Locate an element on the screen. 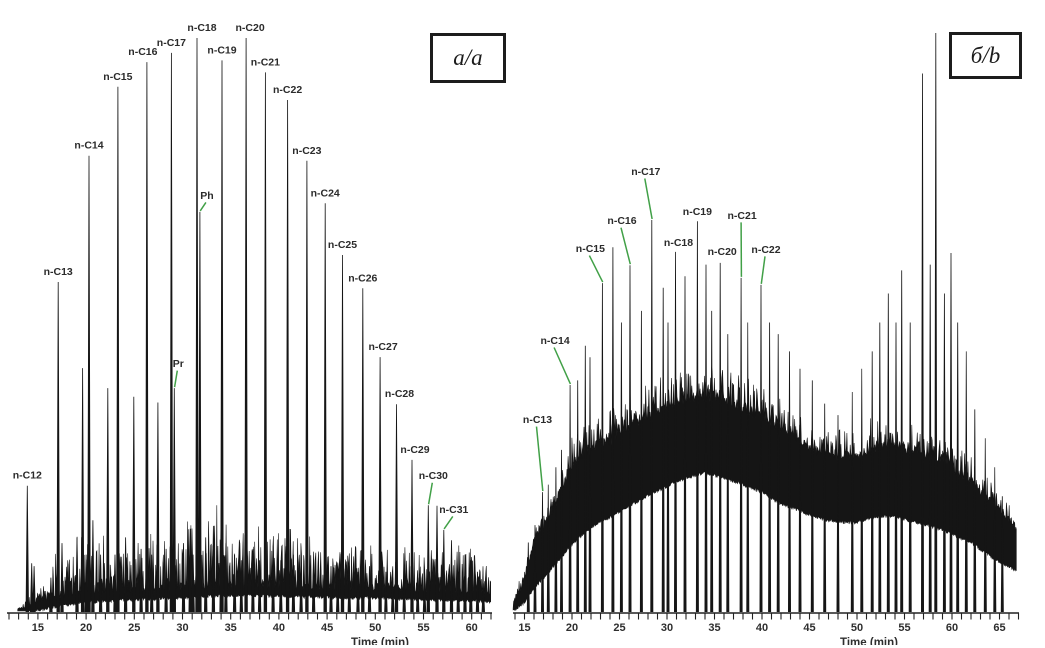 This screenshot has width=1045, height=648. panel-label-box-b: б/b is located at coordinates (985, 55).